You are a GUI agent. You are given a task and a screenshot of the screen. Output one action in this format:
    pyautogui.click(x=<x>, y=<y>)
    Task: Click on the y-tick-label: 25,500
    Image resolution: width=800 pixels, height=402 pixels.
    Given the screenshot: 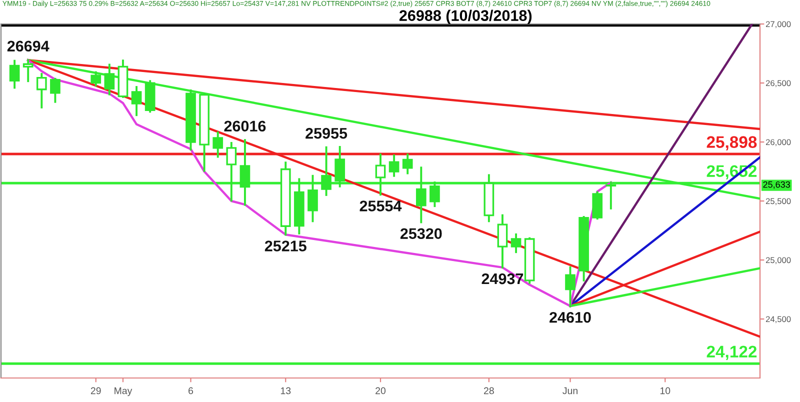 What is the action you would take?
    pyautogui.click(x=778, y=202)
    